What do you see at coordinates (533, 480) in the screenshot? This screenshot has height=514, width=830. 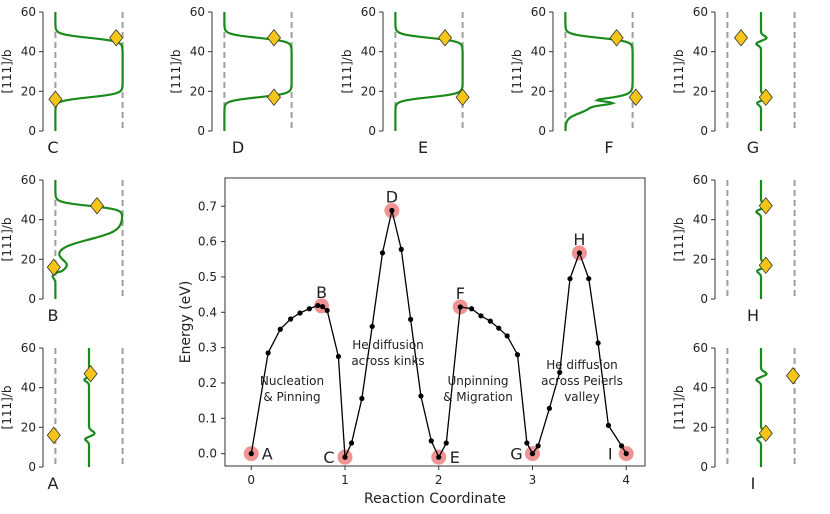 I see `x-tick-label: 3` at bounding box center [533, 480].